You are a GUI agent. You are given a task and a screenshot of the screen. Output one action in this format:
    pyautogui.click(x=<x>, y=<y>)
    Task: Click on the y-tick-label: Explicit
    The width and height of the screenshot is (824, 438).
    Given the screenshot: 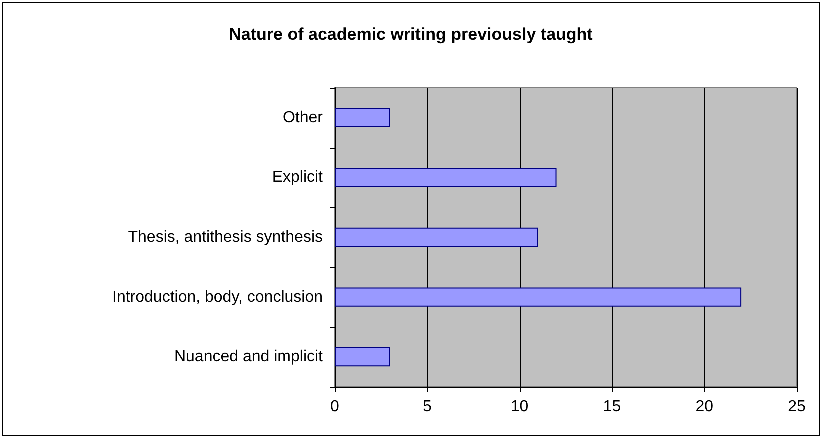 What is the action you would take?
    pyautogui.click(x=298, y=177)
    